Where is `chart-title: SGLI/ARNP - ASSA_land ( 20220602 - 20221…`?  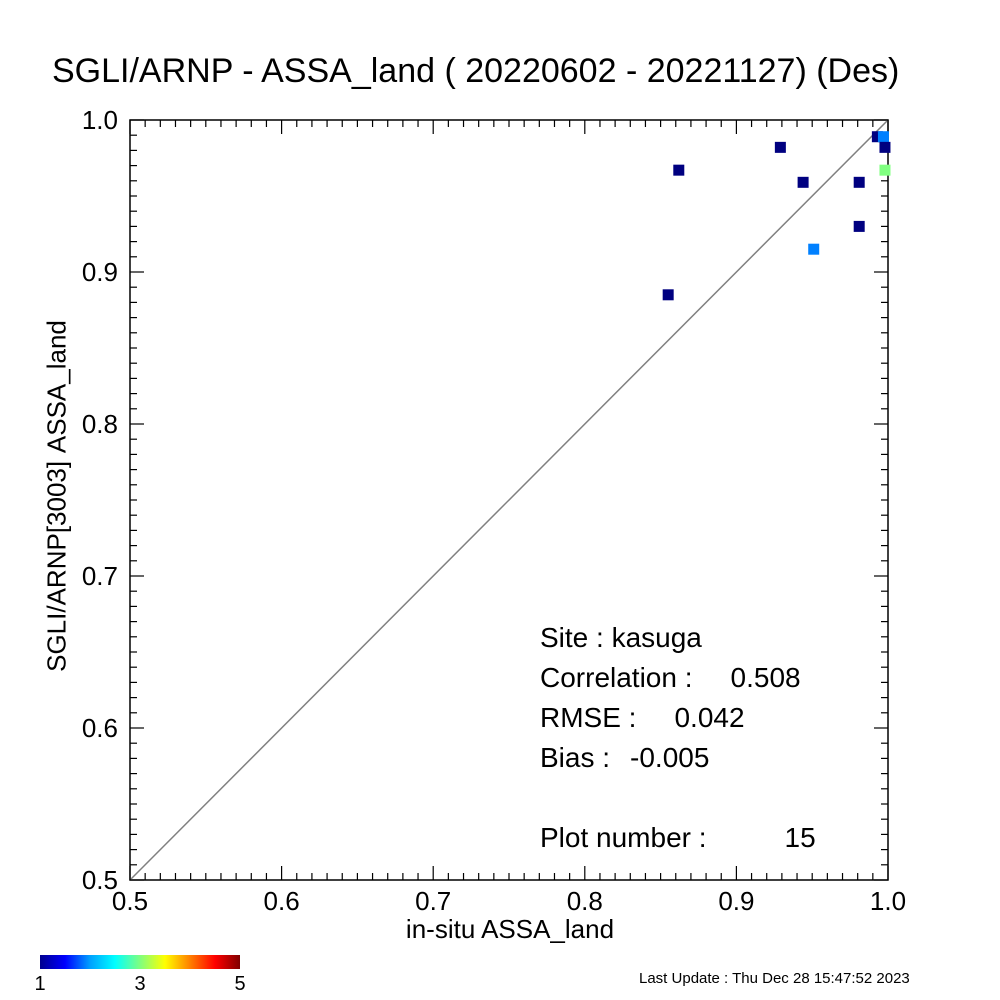 chart-title: SGLI/ARNP - ASSA_land ( 20220602 - 20221… is located at coordinates (476, 71).